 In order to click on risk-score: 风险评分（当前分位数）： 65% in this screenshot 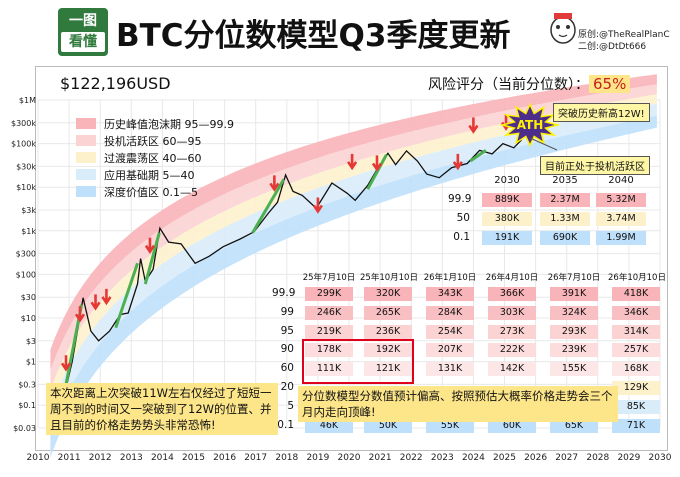, I will do `click(529, 84)`.